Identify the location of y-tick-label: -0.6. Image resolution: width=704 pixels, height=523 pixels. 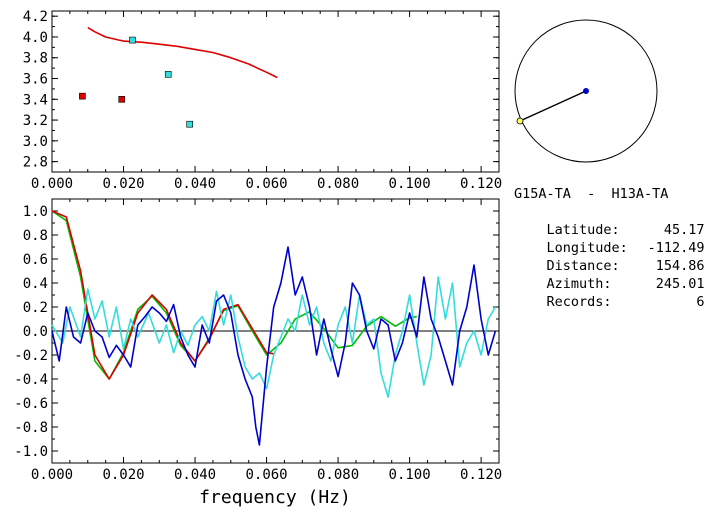
(31, 404).